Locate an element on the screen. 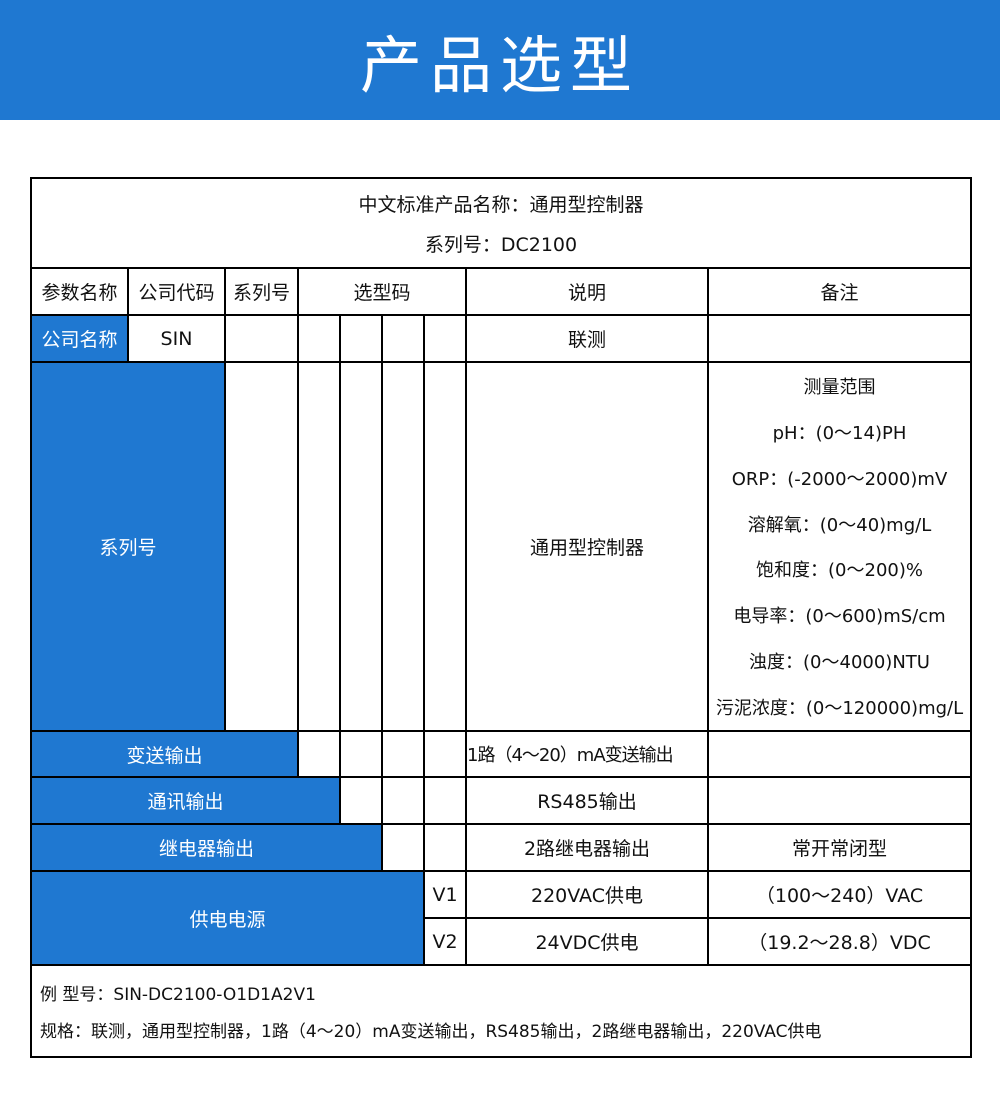 Image resolution: width=1000 pixels, height=1109 pixels. transmit-label: 变送输出 is located at coordinates (164, 754).